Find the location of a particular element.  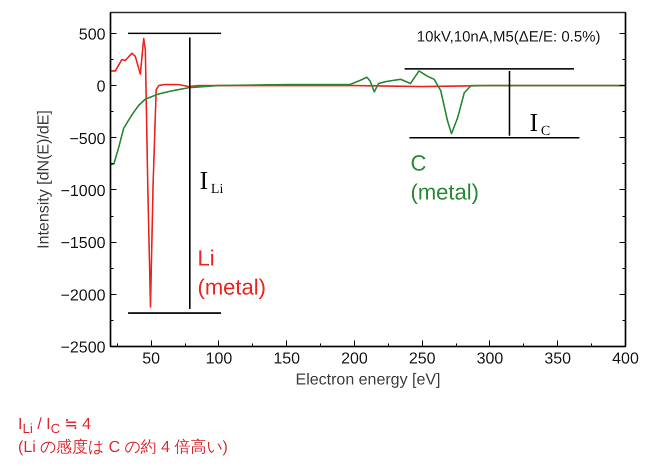

x-tick-label: 250 is located at coordinates (422, 359).